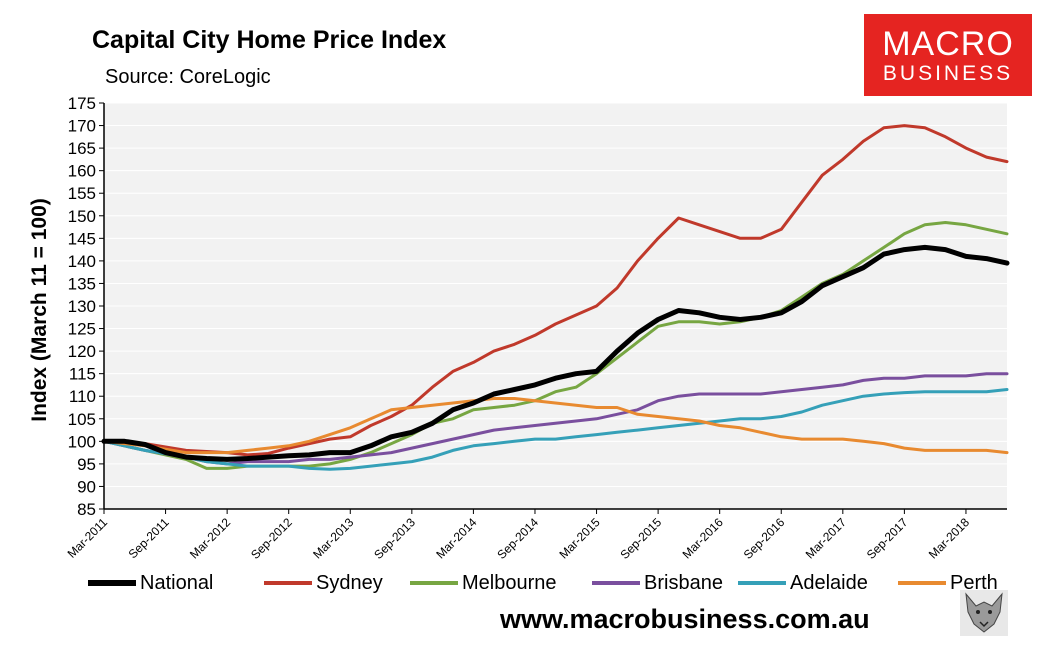  Describe the element at coordinates (762, 583) in the screenshot. I see `legend-swatch-adelaide` at that location.